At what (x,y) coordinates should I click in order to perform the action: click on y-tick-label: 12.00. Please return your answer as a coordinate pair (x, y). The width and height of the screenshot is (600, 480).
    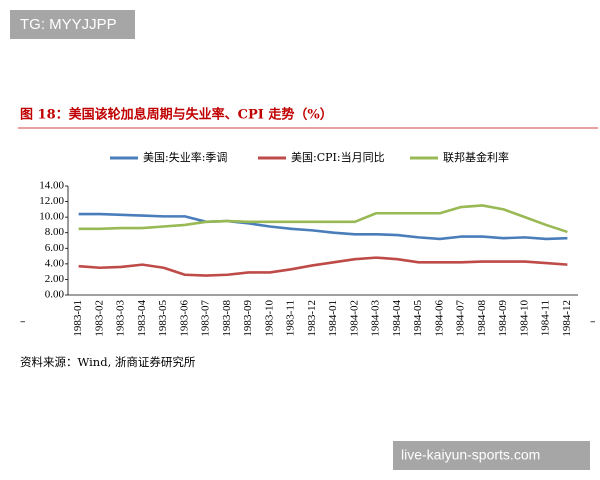
    Looking at the image, I should click on (51, 201).